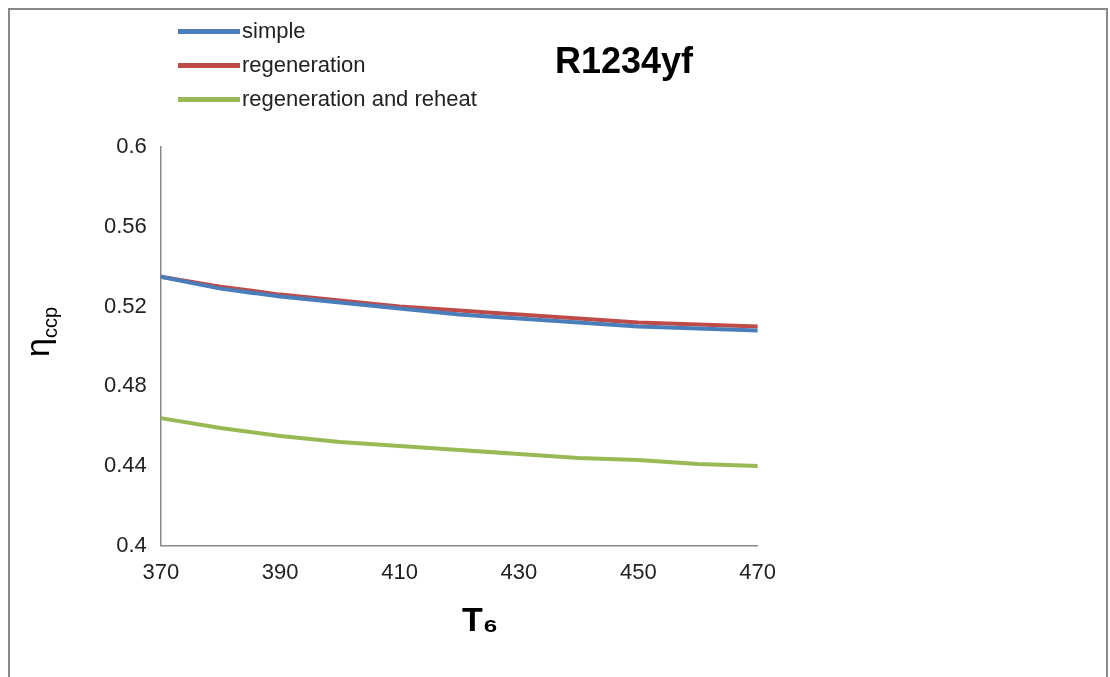  What do you see at coordinates (161, 571) in the screenshot?
I see `x-tick-label: 370` at bounding box center [161, 571].